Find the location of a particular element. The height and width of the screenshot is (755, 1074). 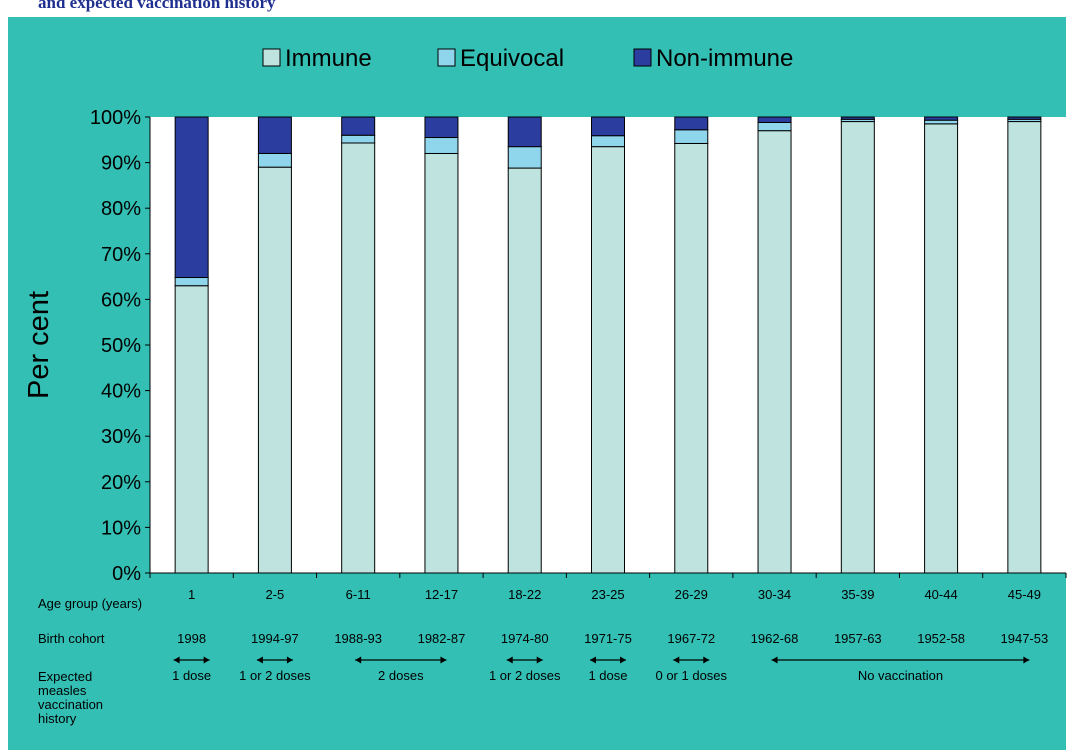

legend-label: Immune is located at coordinates (328, 58).